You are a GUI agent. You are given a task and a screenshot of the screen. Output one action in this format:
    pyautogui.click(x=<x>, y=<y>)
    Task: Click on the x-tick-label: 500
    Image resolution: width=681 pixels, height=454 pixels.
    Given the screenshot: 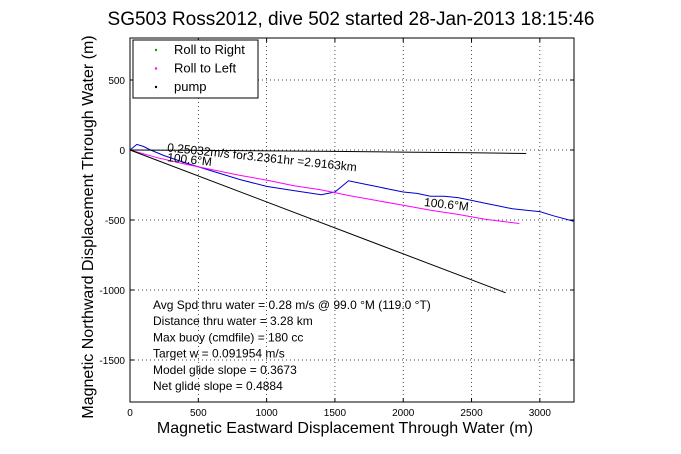 What is the action you would take?
    pyautogui.click(x=198, y=413)
    